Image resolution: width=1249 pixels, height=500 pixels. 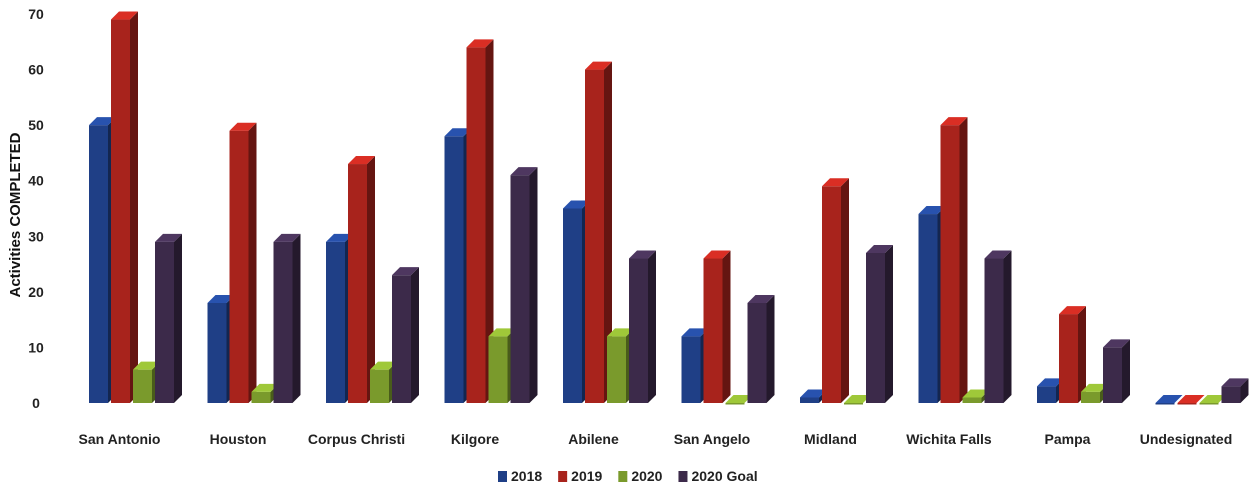 I want to click on y-axis-ticks: 0 10 20 30 40 50 60 70, so click(x=36, y=208).